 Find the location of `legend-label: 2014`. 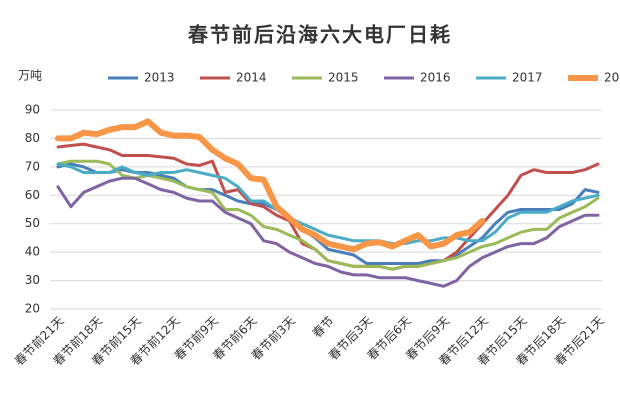

legend-label: 2014 is located at coordinates (251, 78).